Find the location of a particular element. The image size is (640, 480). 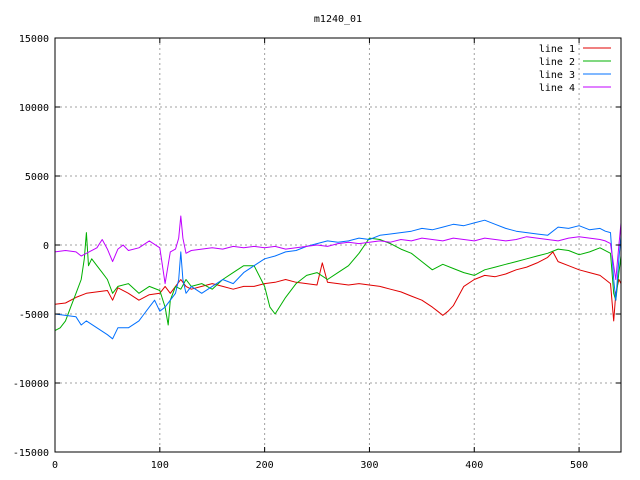

chart-title: m1240_01 is located at coordinates (338, 19).